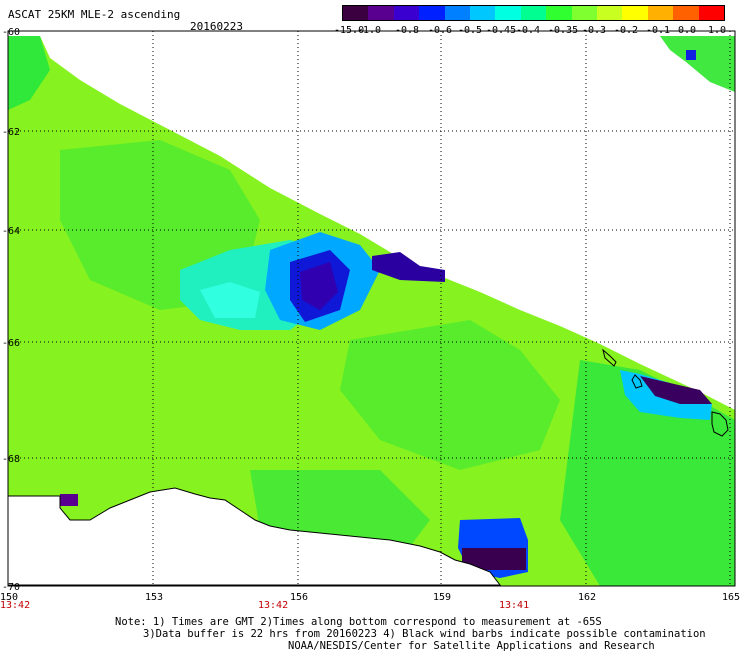  I want to click on swath-dark-band, so click(408, 267).